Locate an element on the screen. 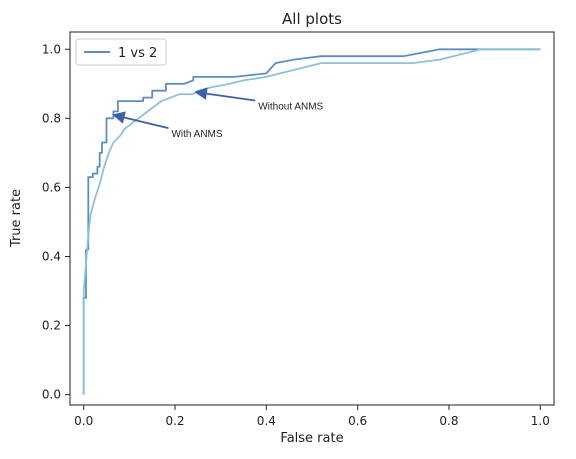  annotation-arrow-without-anms is located at coordinates (225, 94).